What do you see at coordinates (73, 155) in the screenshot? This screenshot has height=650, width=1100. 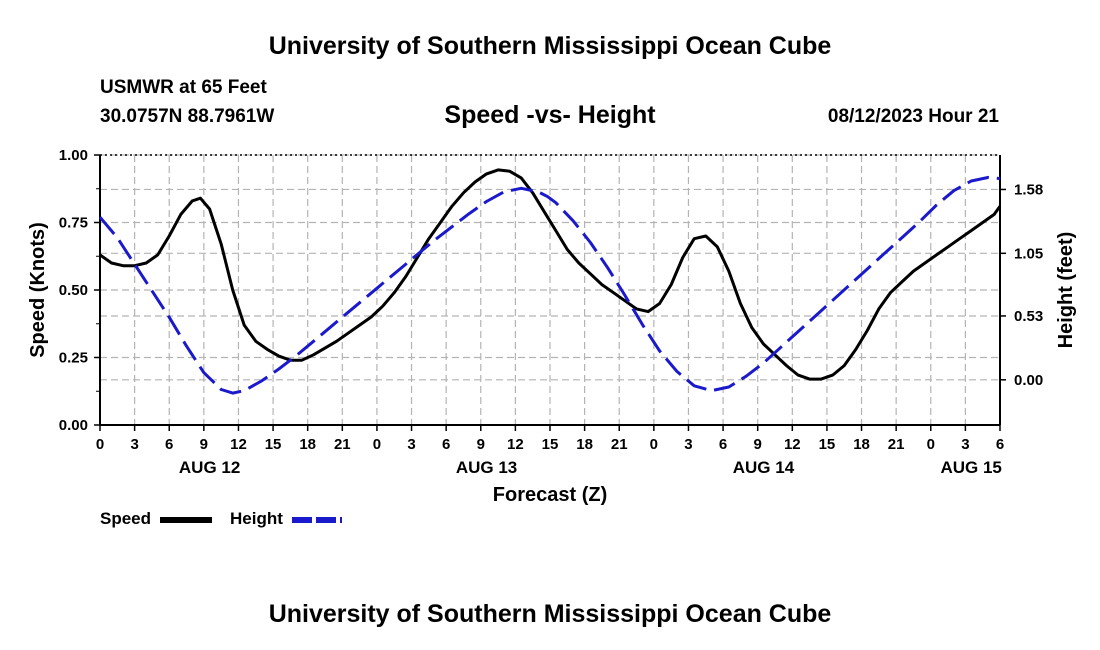 I see `y-tick-label-left: 1.00` at bounding box center [73, 155].